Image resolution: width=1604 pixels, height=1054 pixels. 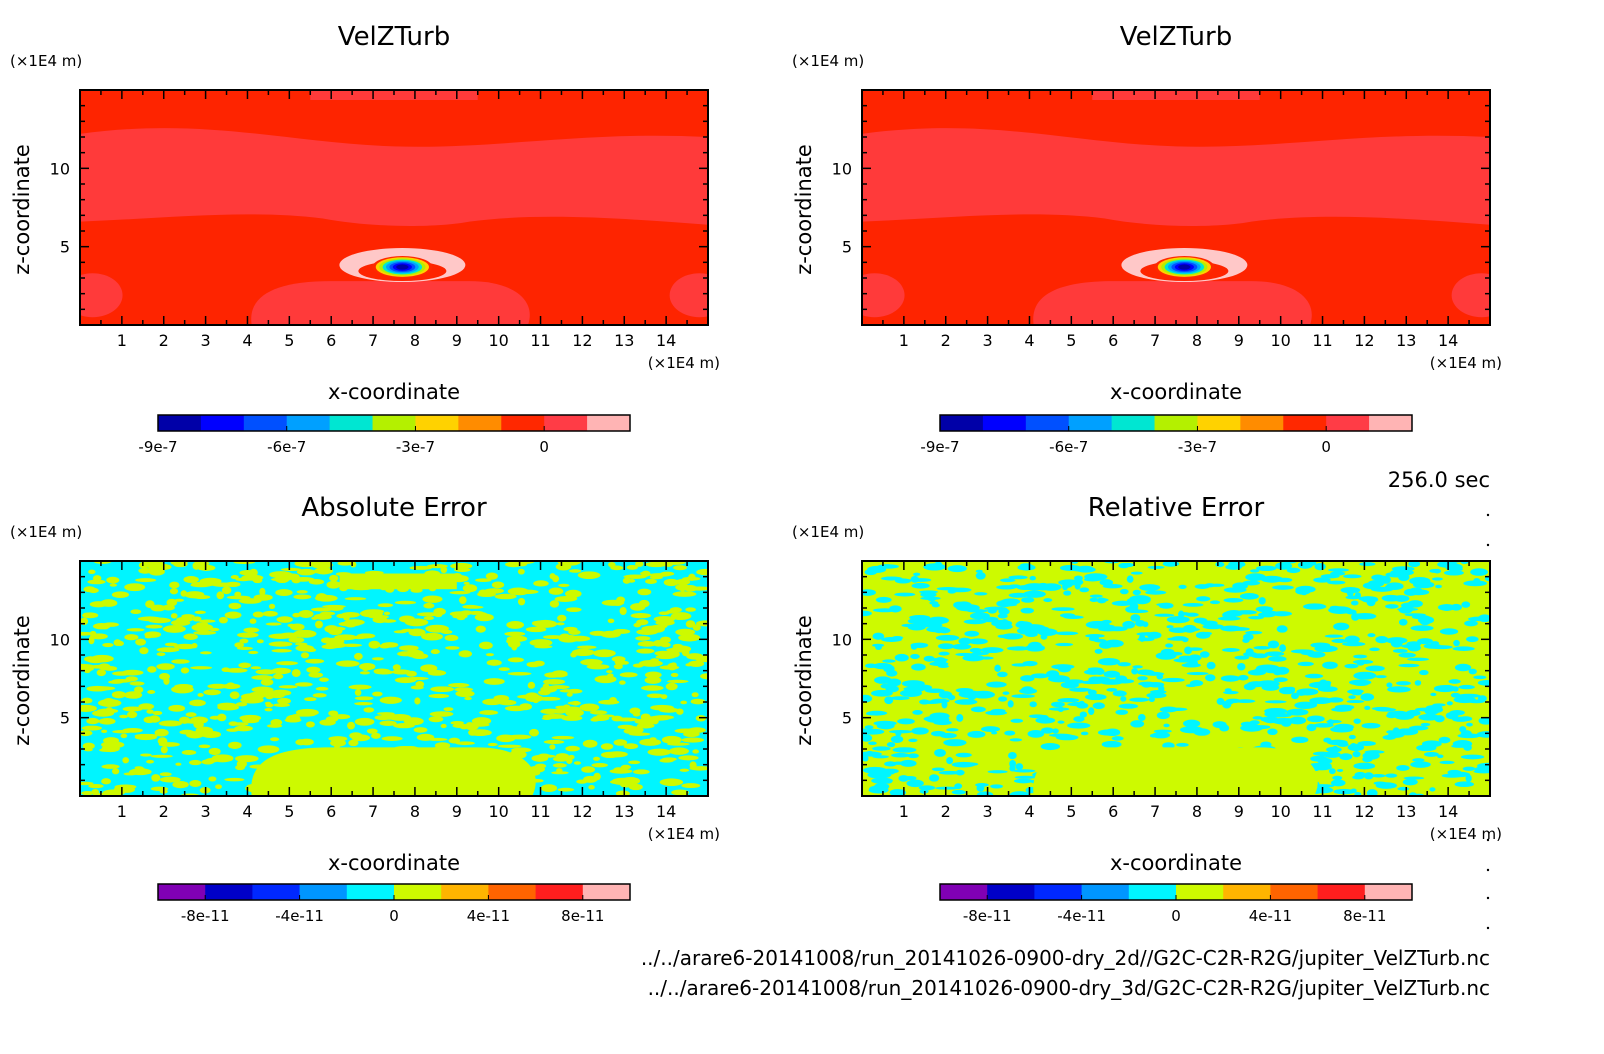 What do you see at coordinates (1176, 508) in the screenshot?
I see `chart-title: Relative Error` at bounding box center [1176, 508].